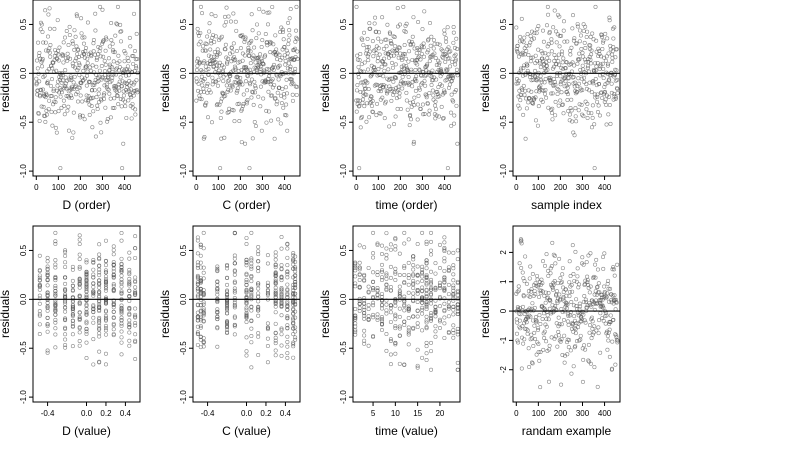  I want to click on y-tick-label: -0.5, so click(343, 122).